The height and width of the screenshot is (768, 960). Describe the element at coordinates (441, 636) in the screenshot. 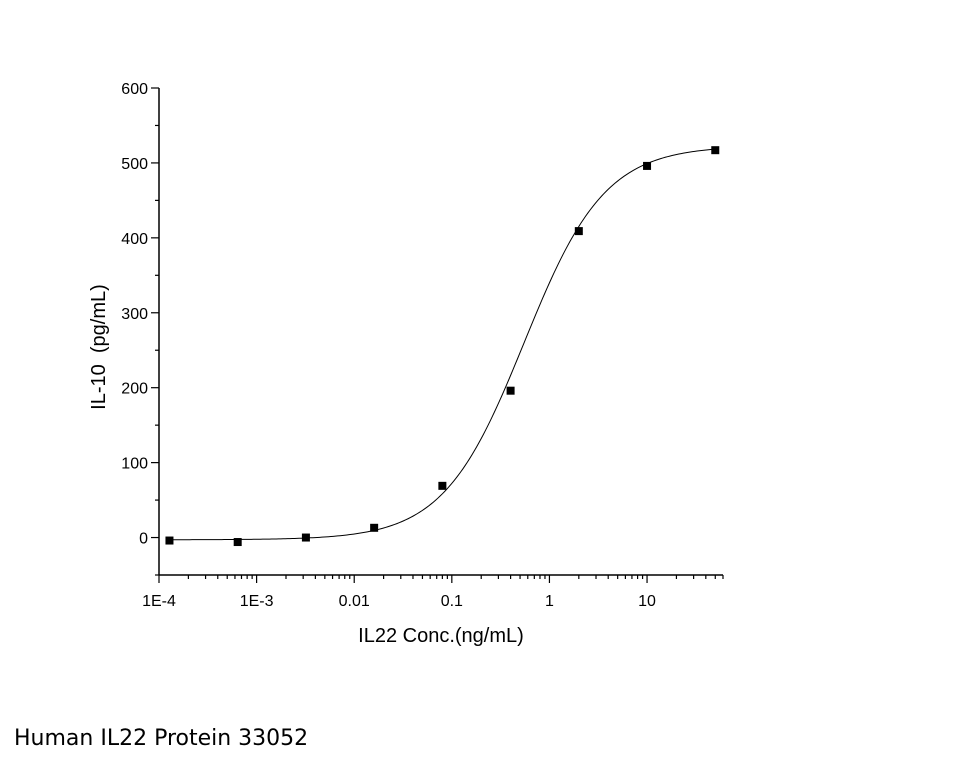

I see `x-axis-title: IL22 Conc.(ng/mL)` at that location.